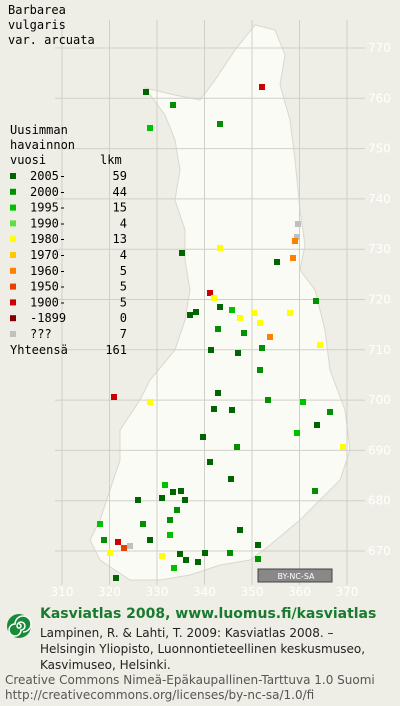  What do you see at coordinates (28, 160) in the screenshot?
I see `legend-heading: vuosi` at bounding box center [28, 160].